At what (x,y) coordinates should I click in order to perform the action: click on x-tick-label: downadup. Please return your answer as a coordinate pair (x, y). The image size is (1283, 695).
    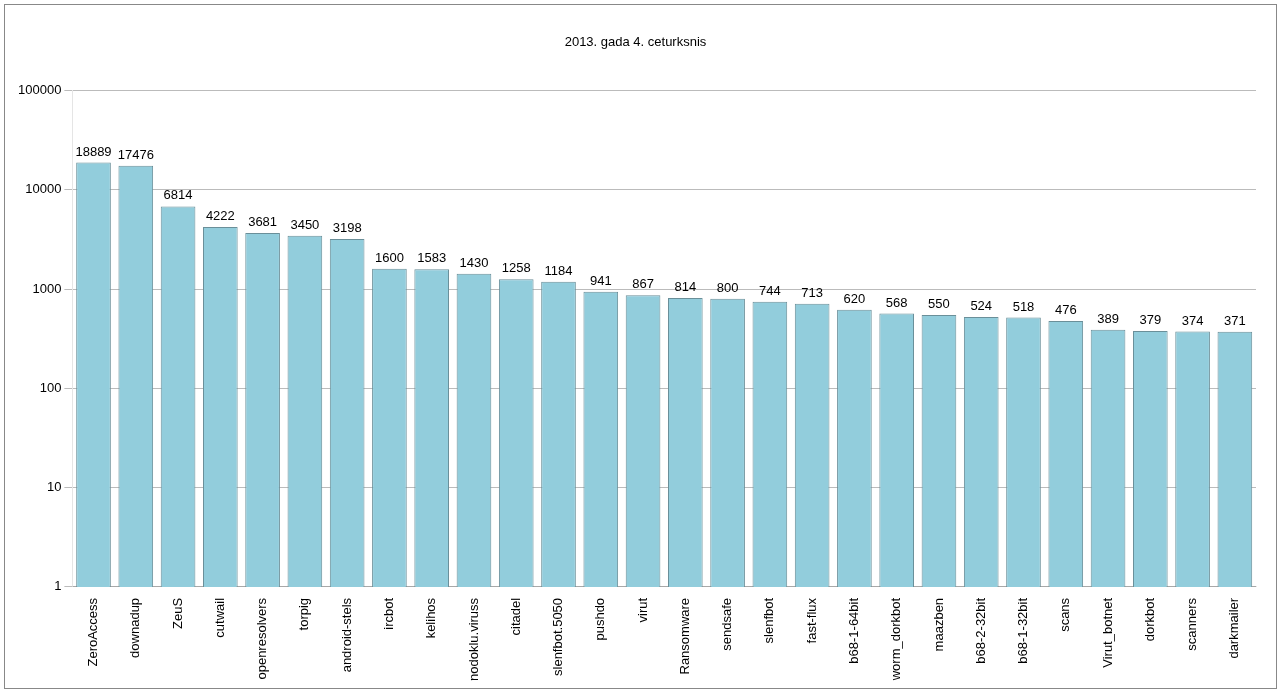
    Looking at the image, I should click on (135, 627).